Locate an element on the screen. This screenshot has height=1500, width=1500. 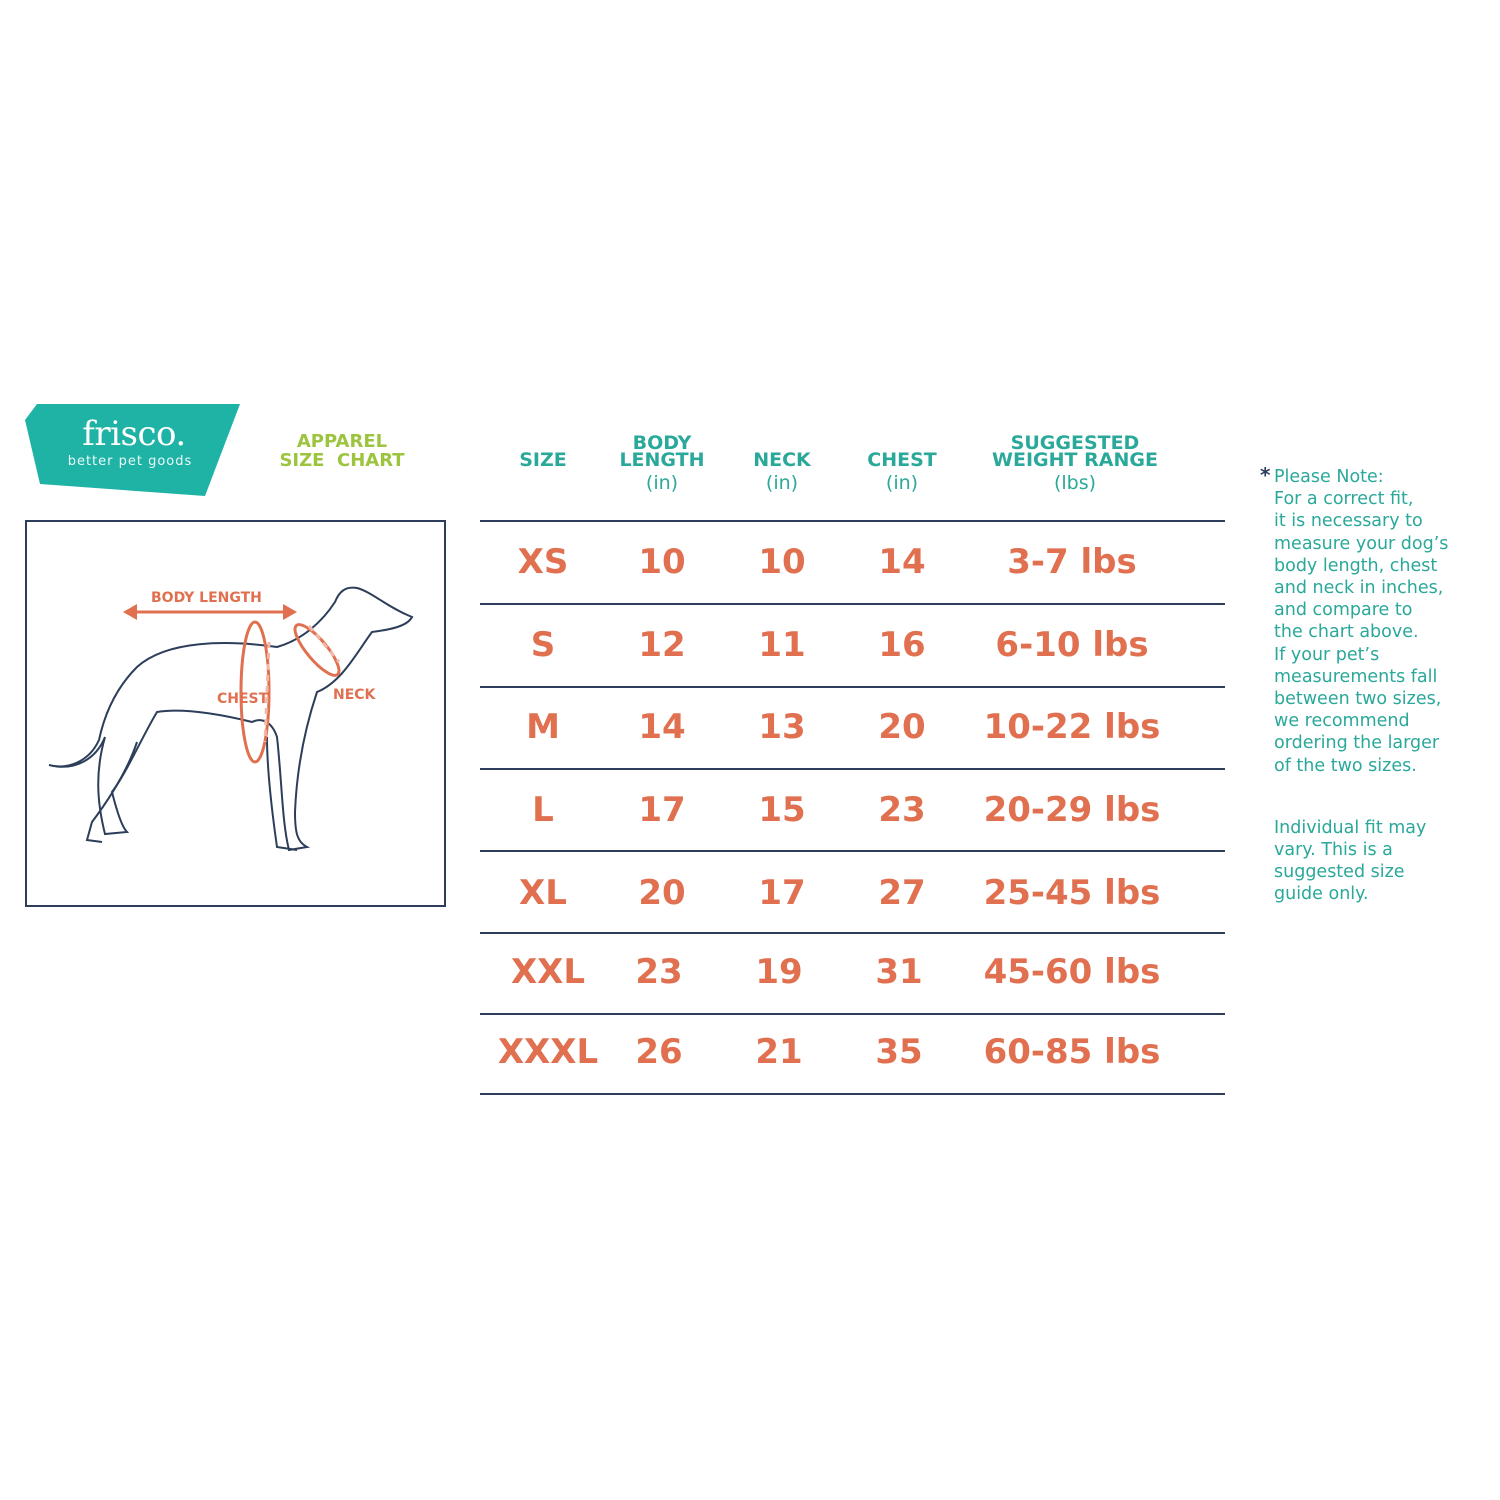
note-line: body length, chest is located at coordinates (1356, 565).